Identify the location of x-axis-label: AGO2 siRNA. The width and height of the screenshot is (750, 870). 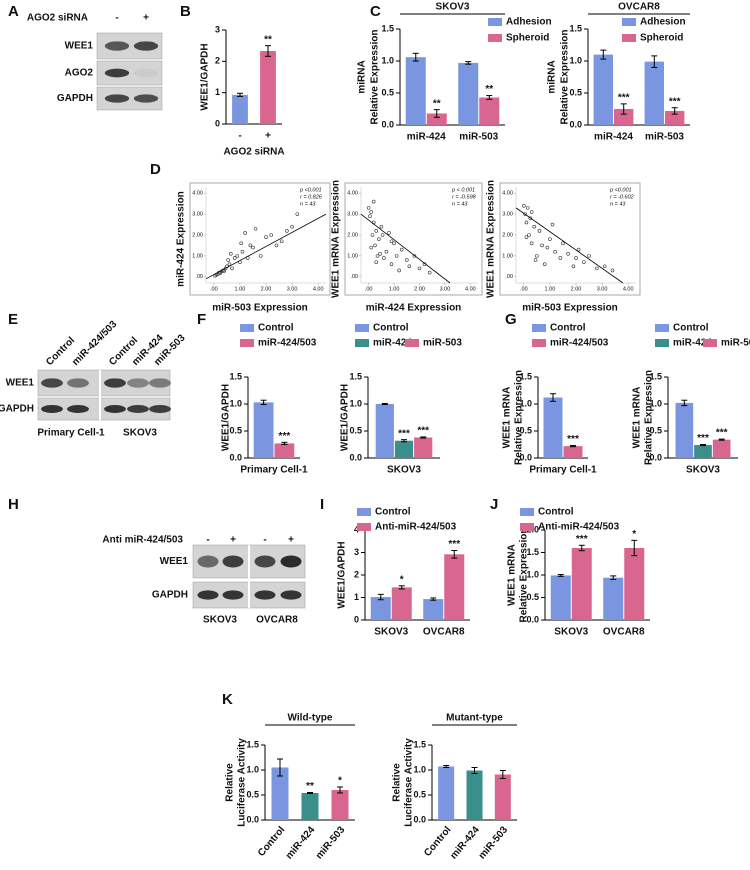
(253, 152).